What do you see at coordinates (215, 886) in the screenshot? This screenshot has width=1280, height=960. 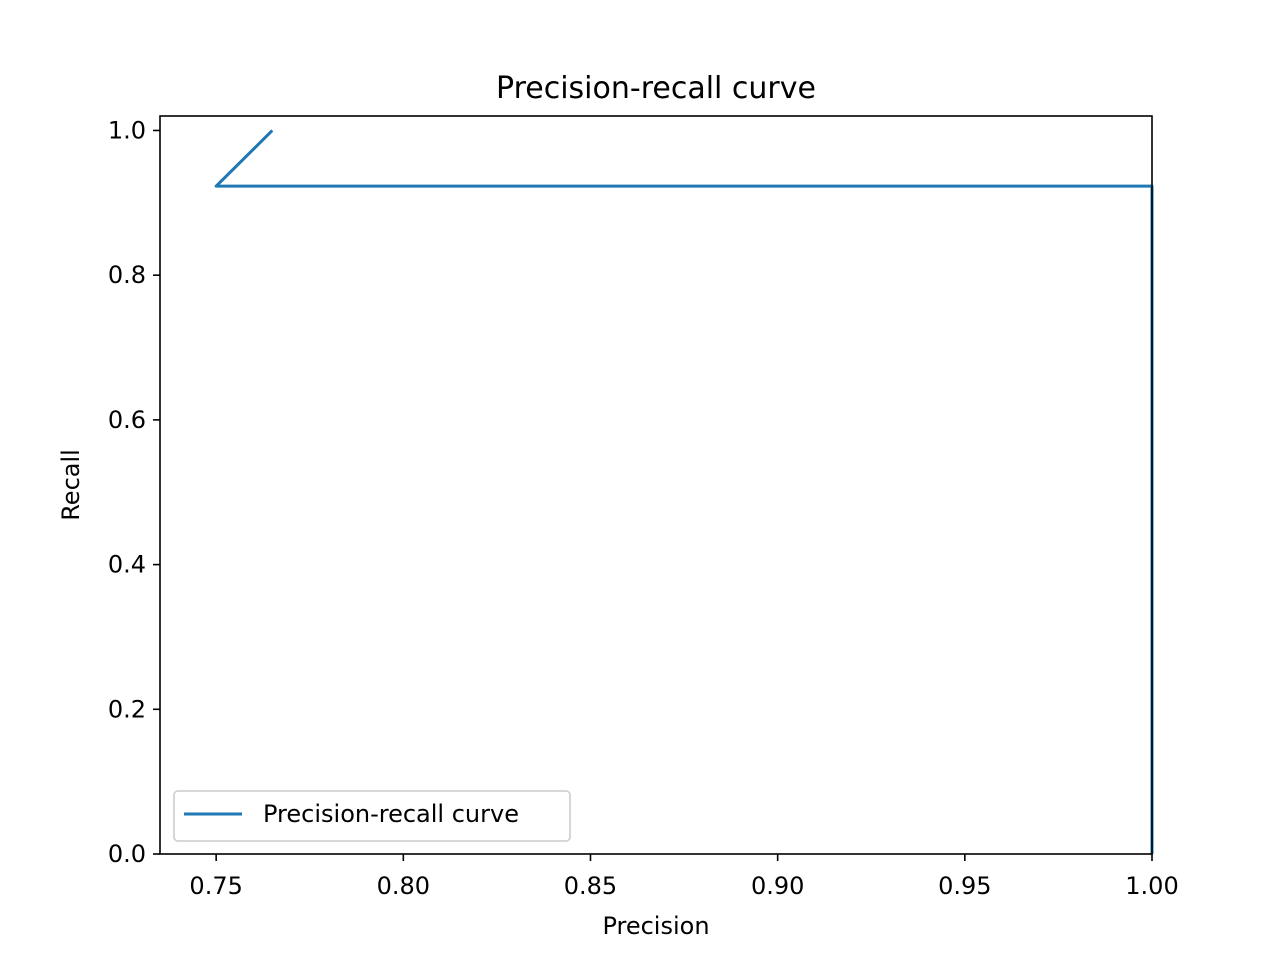 I see `x-tick-label: 0.75` at bounding box center [215, 886].